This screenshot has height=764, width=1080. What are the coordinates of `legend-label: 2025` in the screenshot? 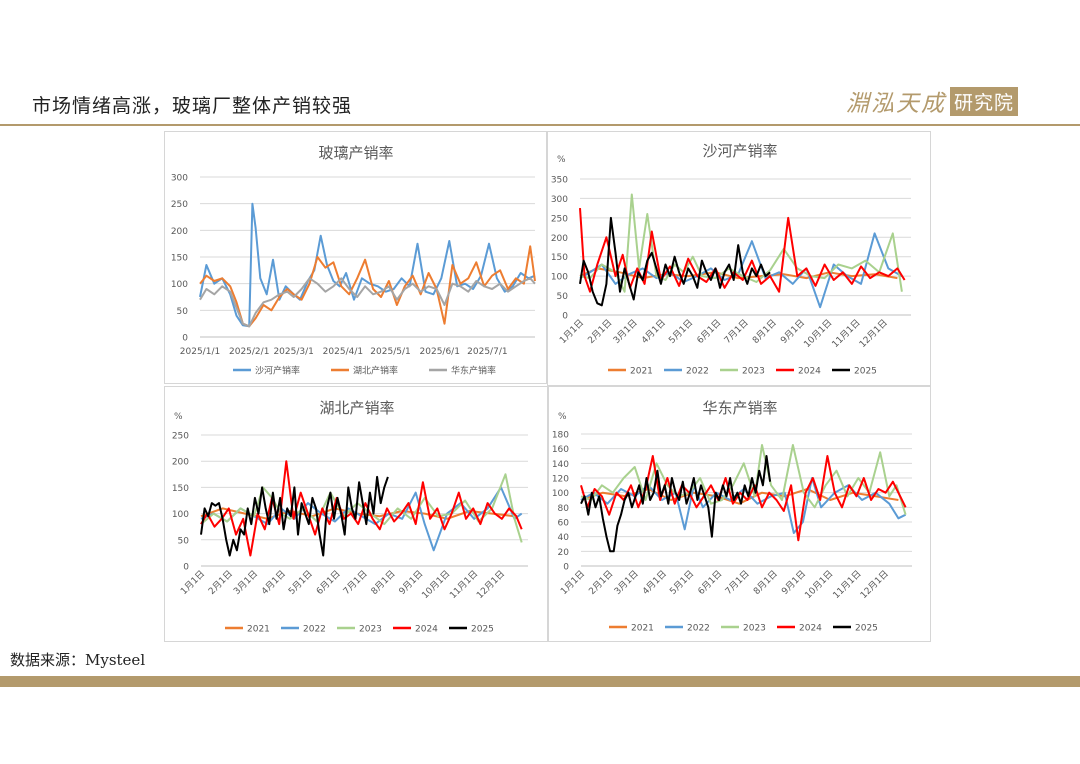 It's located at (866, 629).